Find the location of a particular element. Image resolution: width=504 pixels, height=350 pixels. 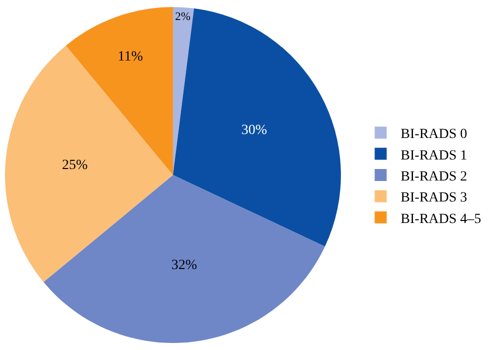

data-label: 30% is located at coordinates (254, 130).